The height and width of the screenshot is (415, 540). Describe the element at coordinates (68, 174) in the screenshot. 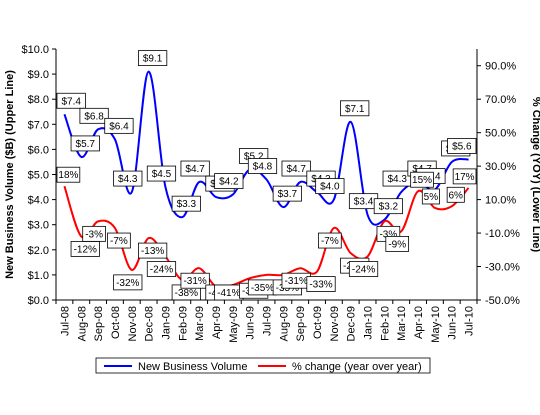

I see `pct-change-data-label: 18%` at that location.